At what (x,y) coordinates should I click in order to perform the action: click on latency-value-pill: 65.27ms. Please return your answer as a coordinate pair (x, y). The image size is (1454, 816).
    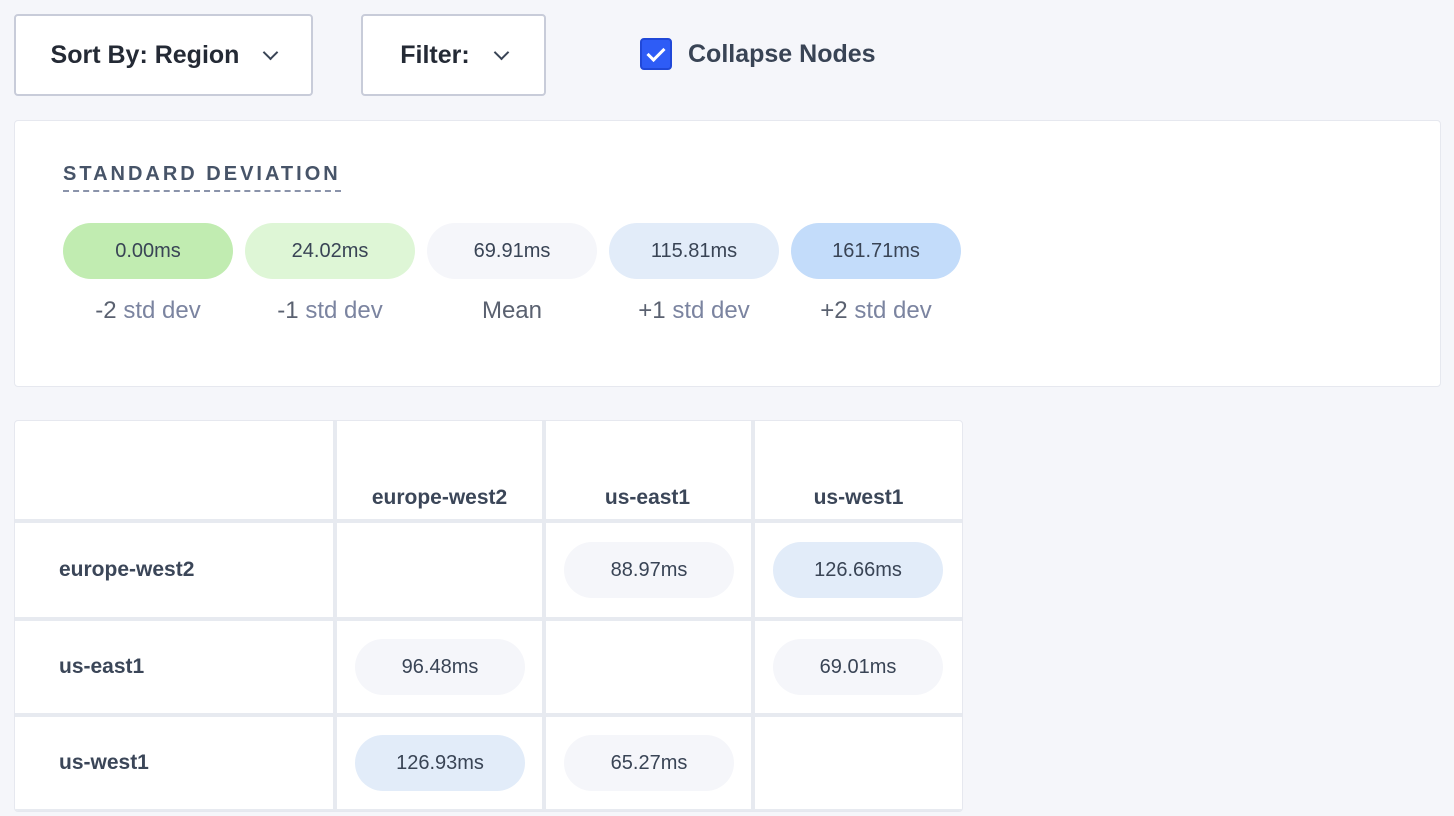
    Looking at the image, I should click on (649, 763).